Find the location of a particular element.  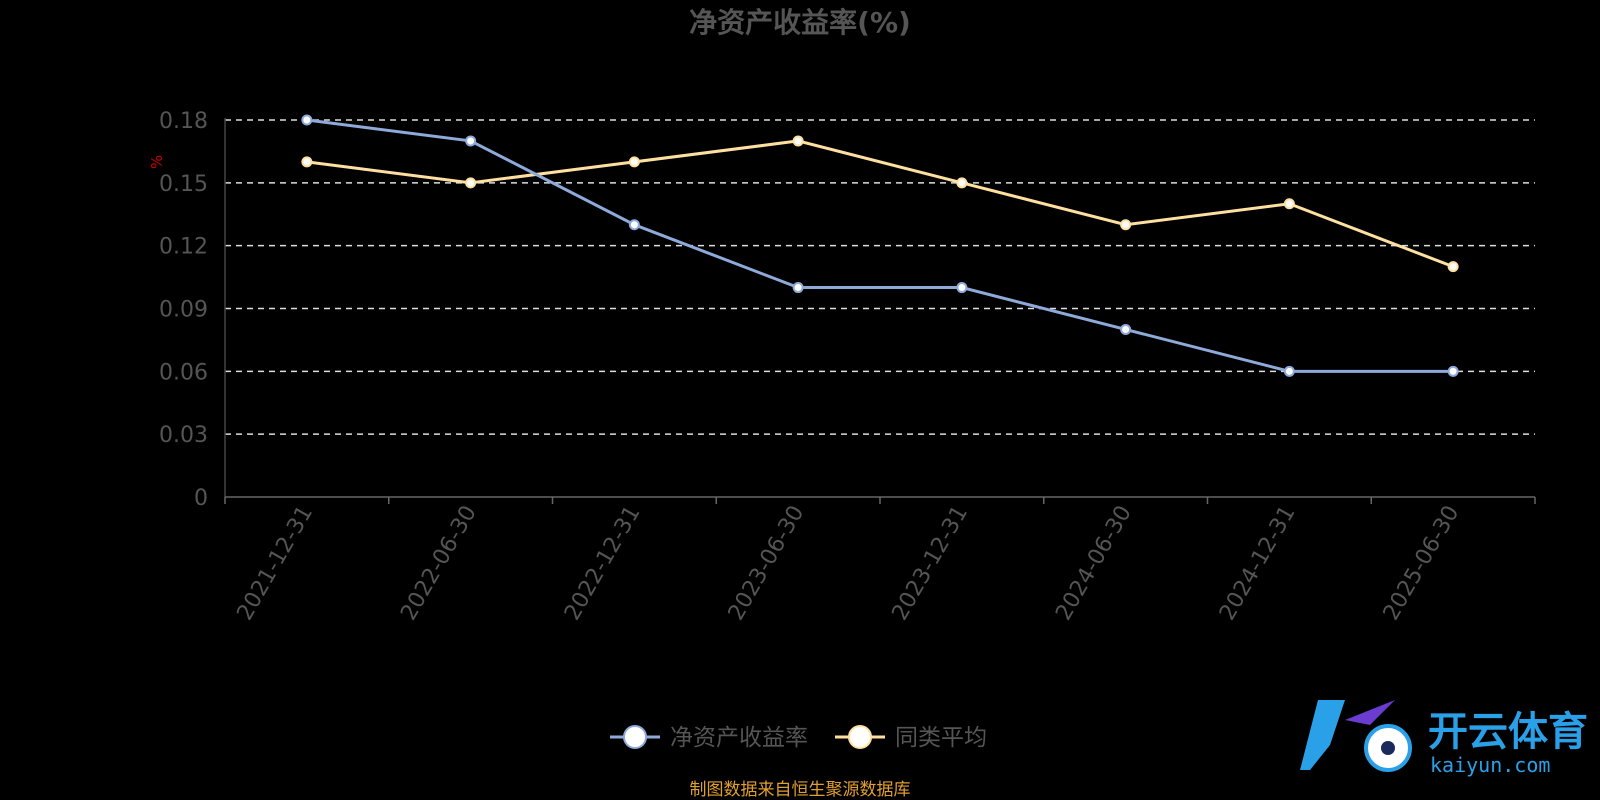

y-axis-unit: % is located at coordinates (157, 162).